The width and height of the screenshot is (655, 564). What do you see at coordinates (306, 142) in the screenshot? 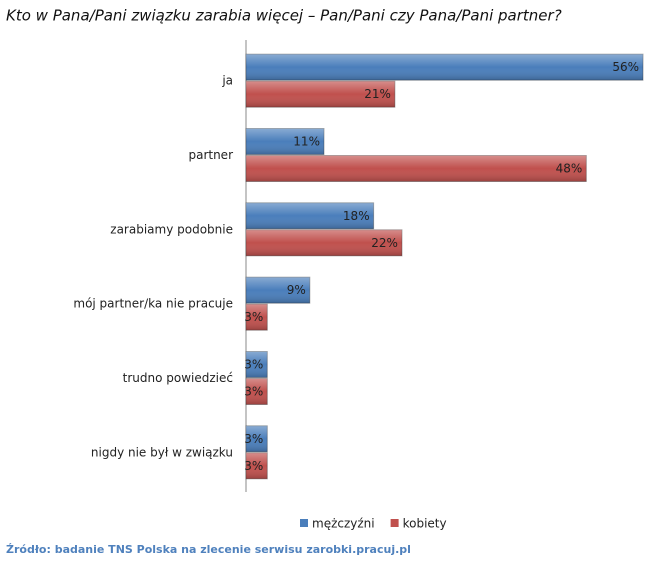
I see `value-label: 11%` at bounding box center [306, 142].